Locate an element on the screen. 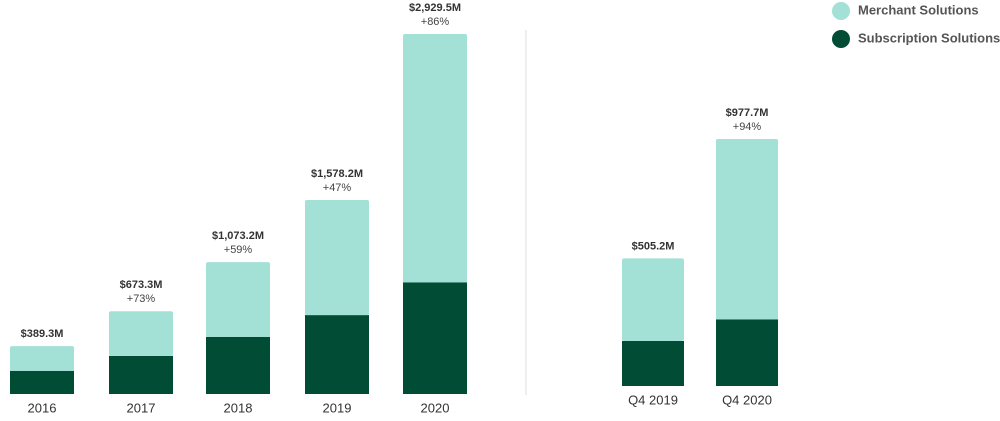 This screenshot has height=421, width=1000. legend-label: Merchant Solutions is located at coordinates (918, 9).